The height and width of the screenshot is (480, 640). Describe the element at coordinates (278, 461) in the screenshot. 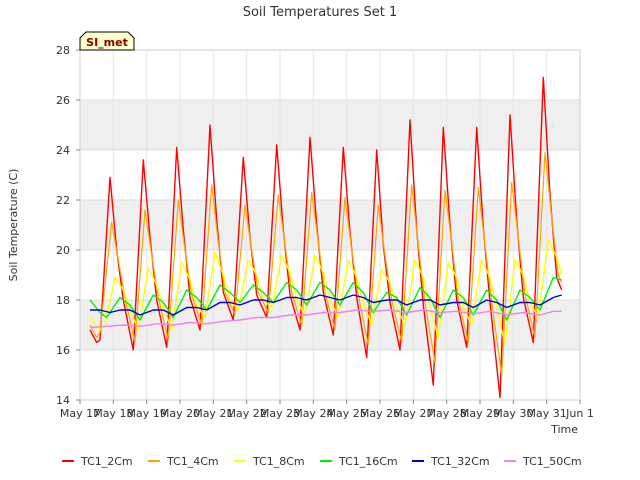

I see `legend-label-TC1_8Cm: TC1_8Cm` at that location.